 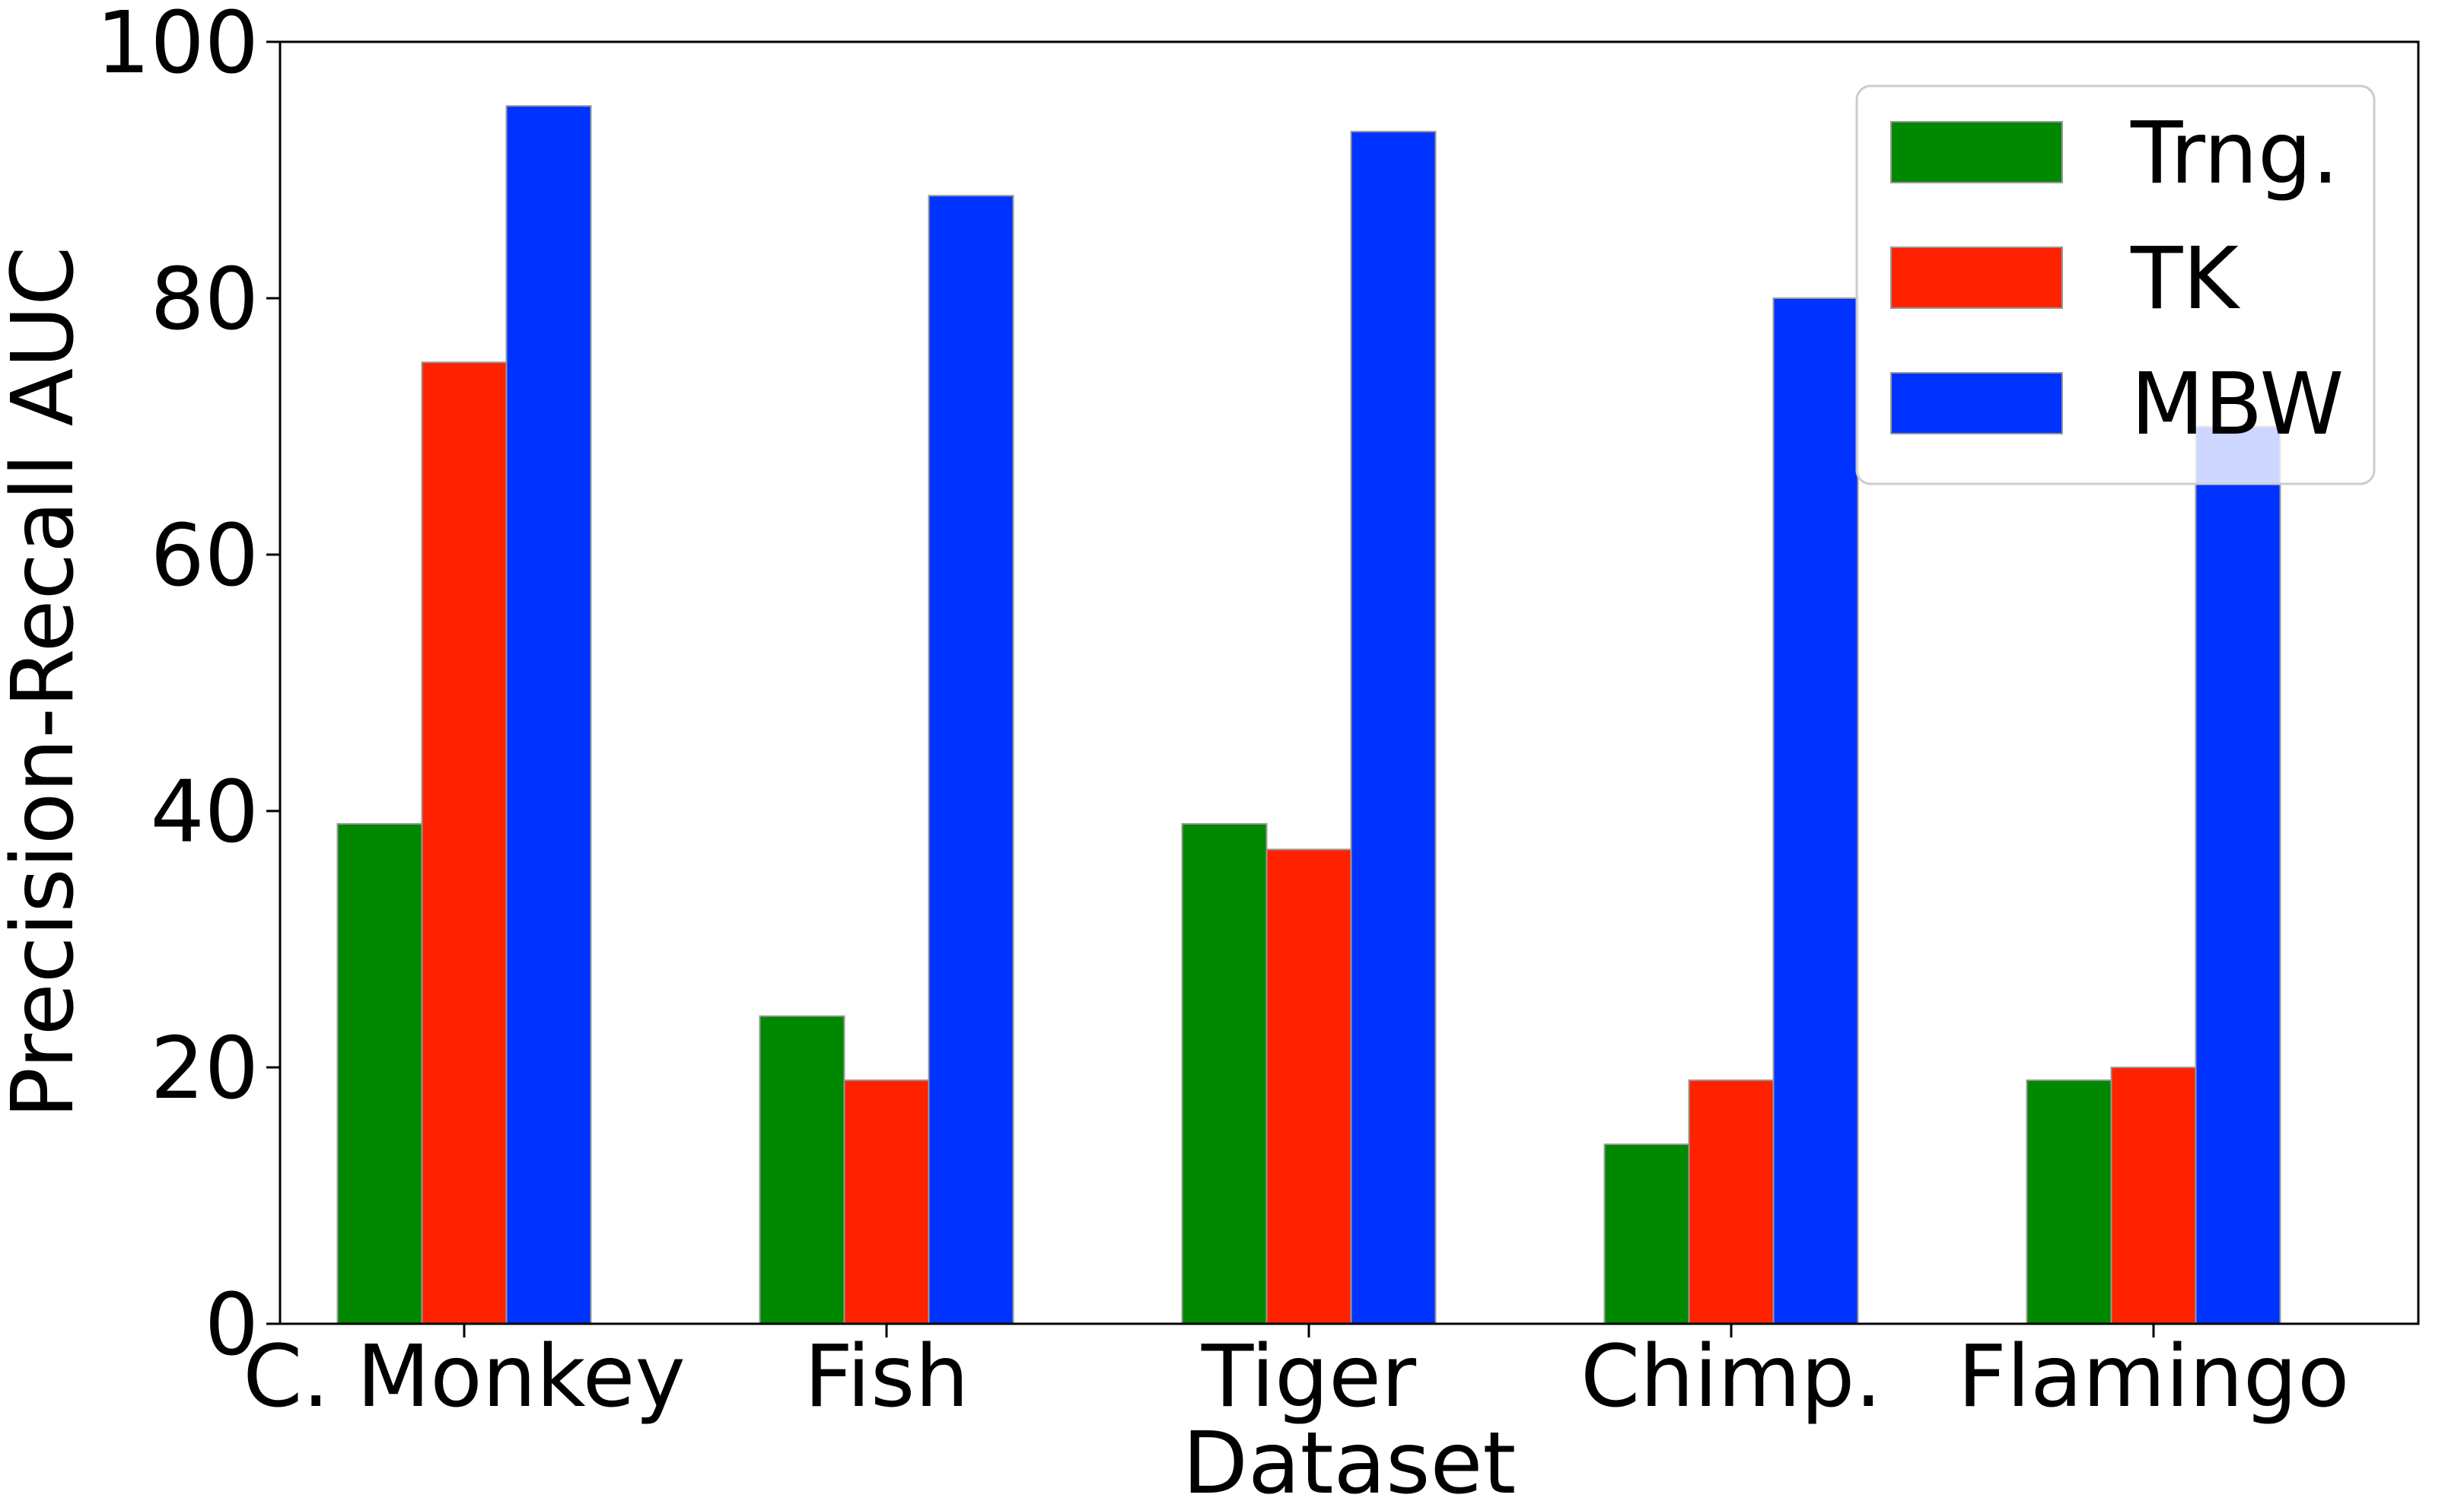 I want to click on bar-trng-c-monkey, so click(x=379, y=1073).